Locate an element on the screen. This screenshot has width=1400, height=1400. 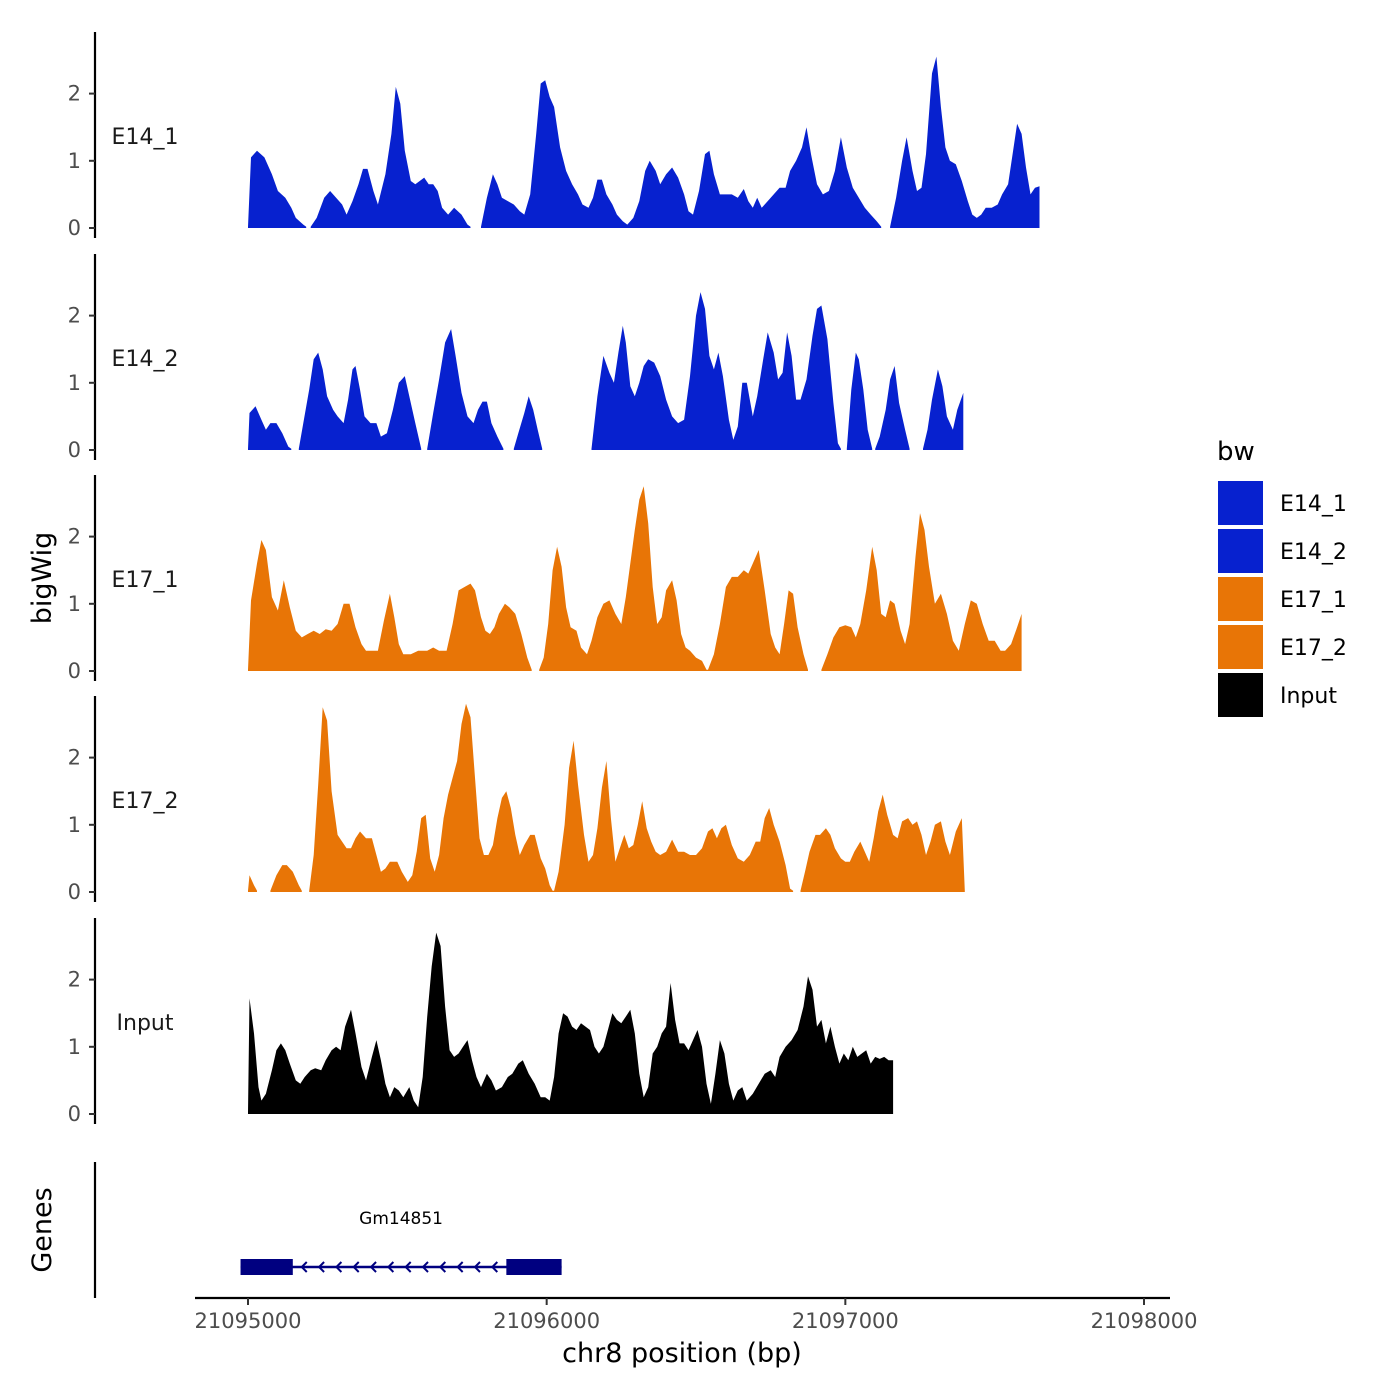
gene-name-label: Gm14851 is located at coordinates (401, 1219).